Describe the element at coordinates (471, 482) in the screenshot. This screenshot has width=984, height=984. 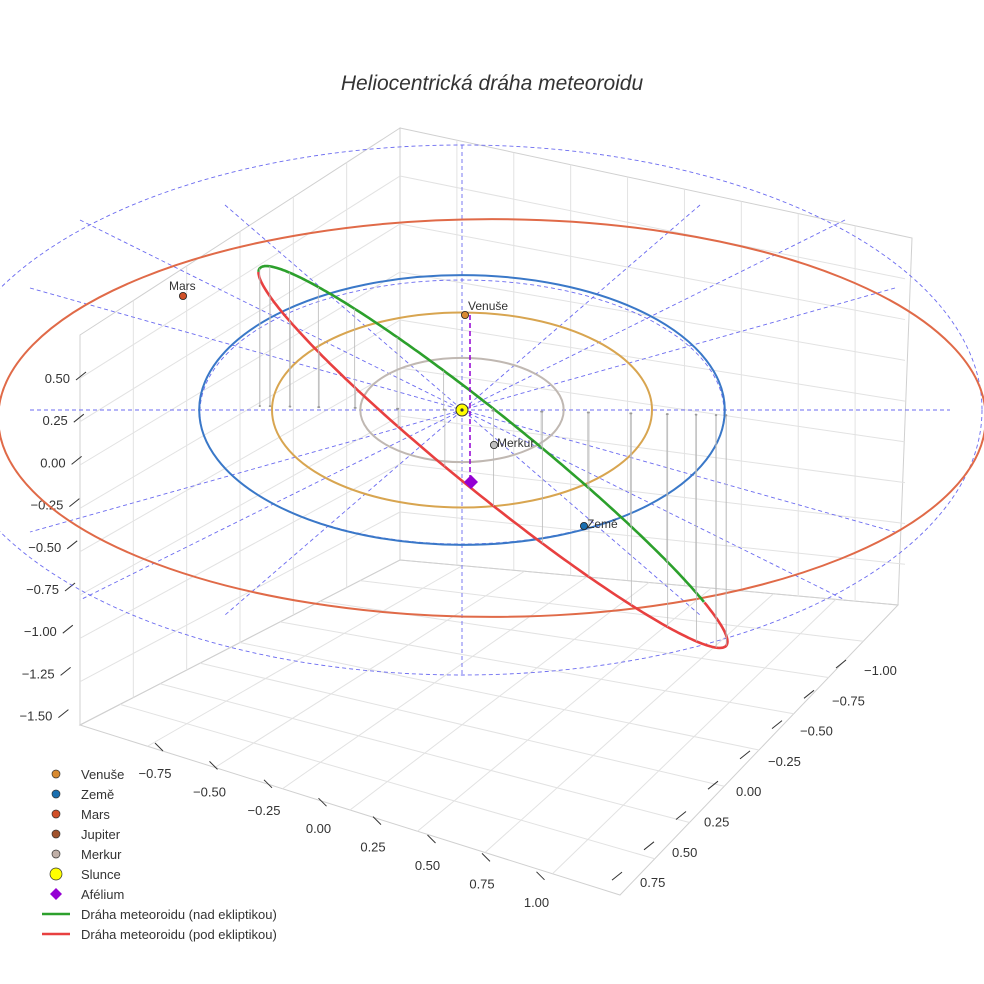
I see `aphelion-marker` at that location.